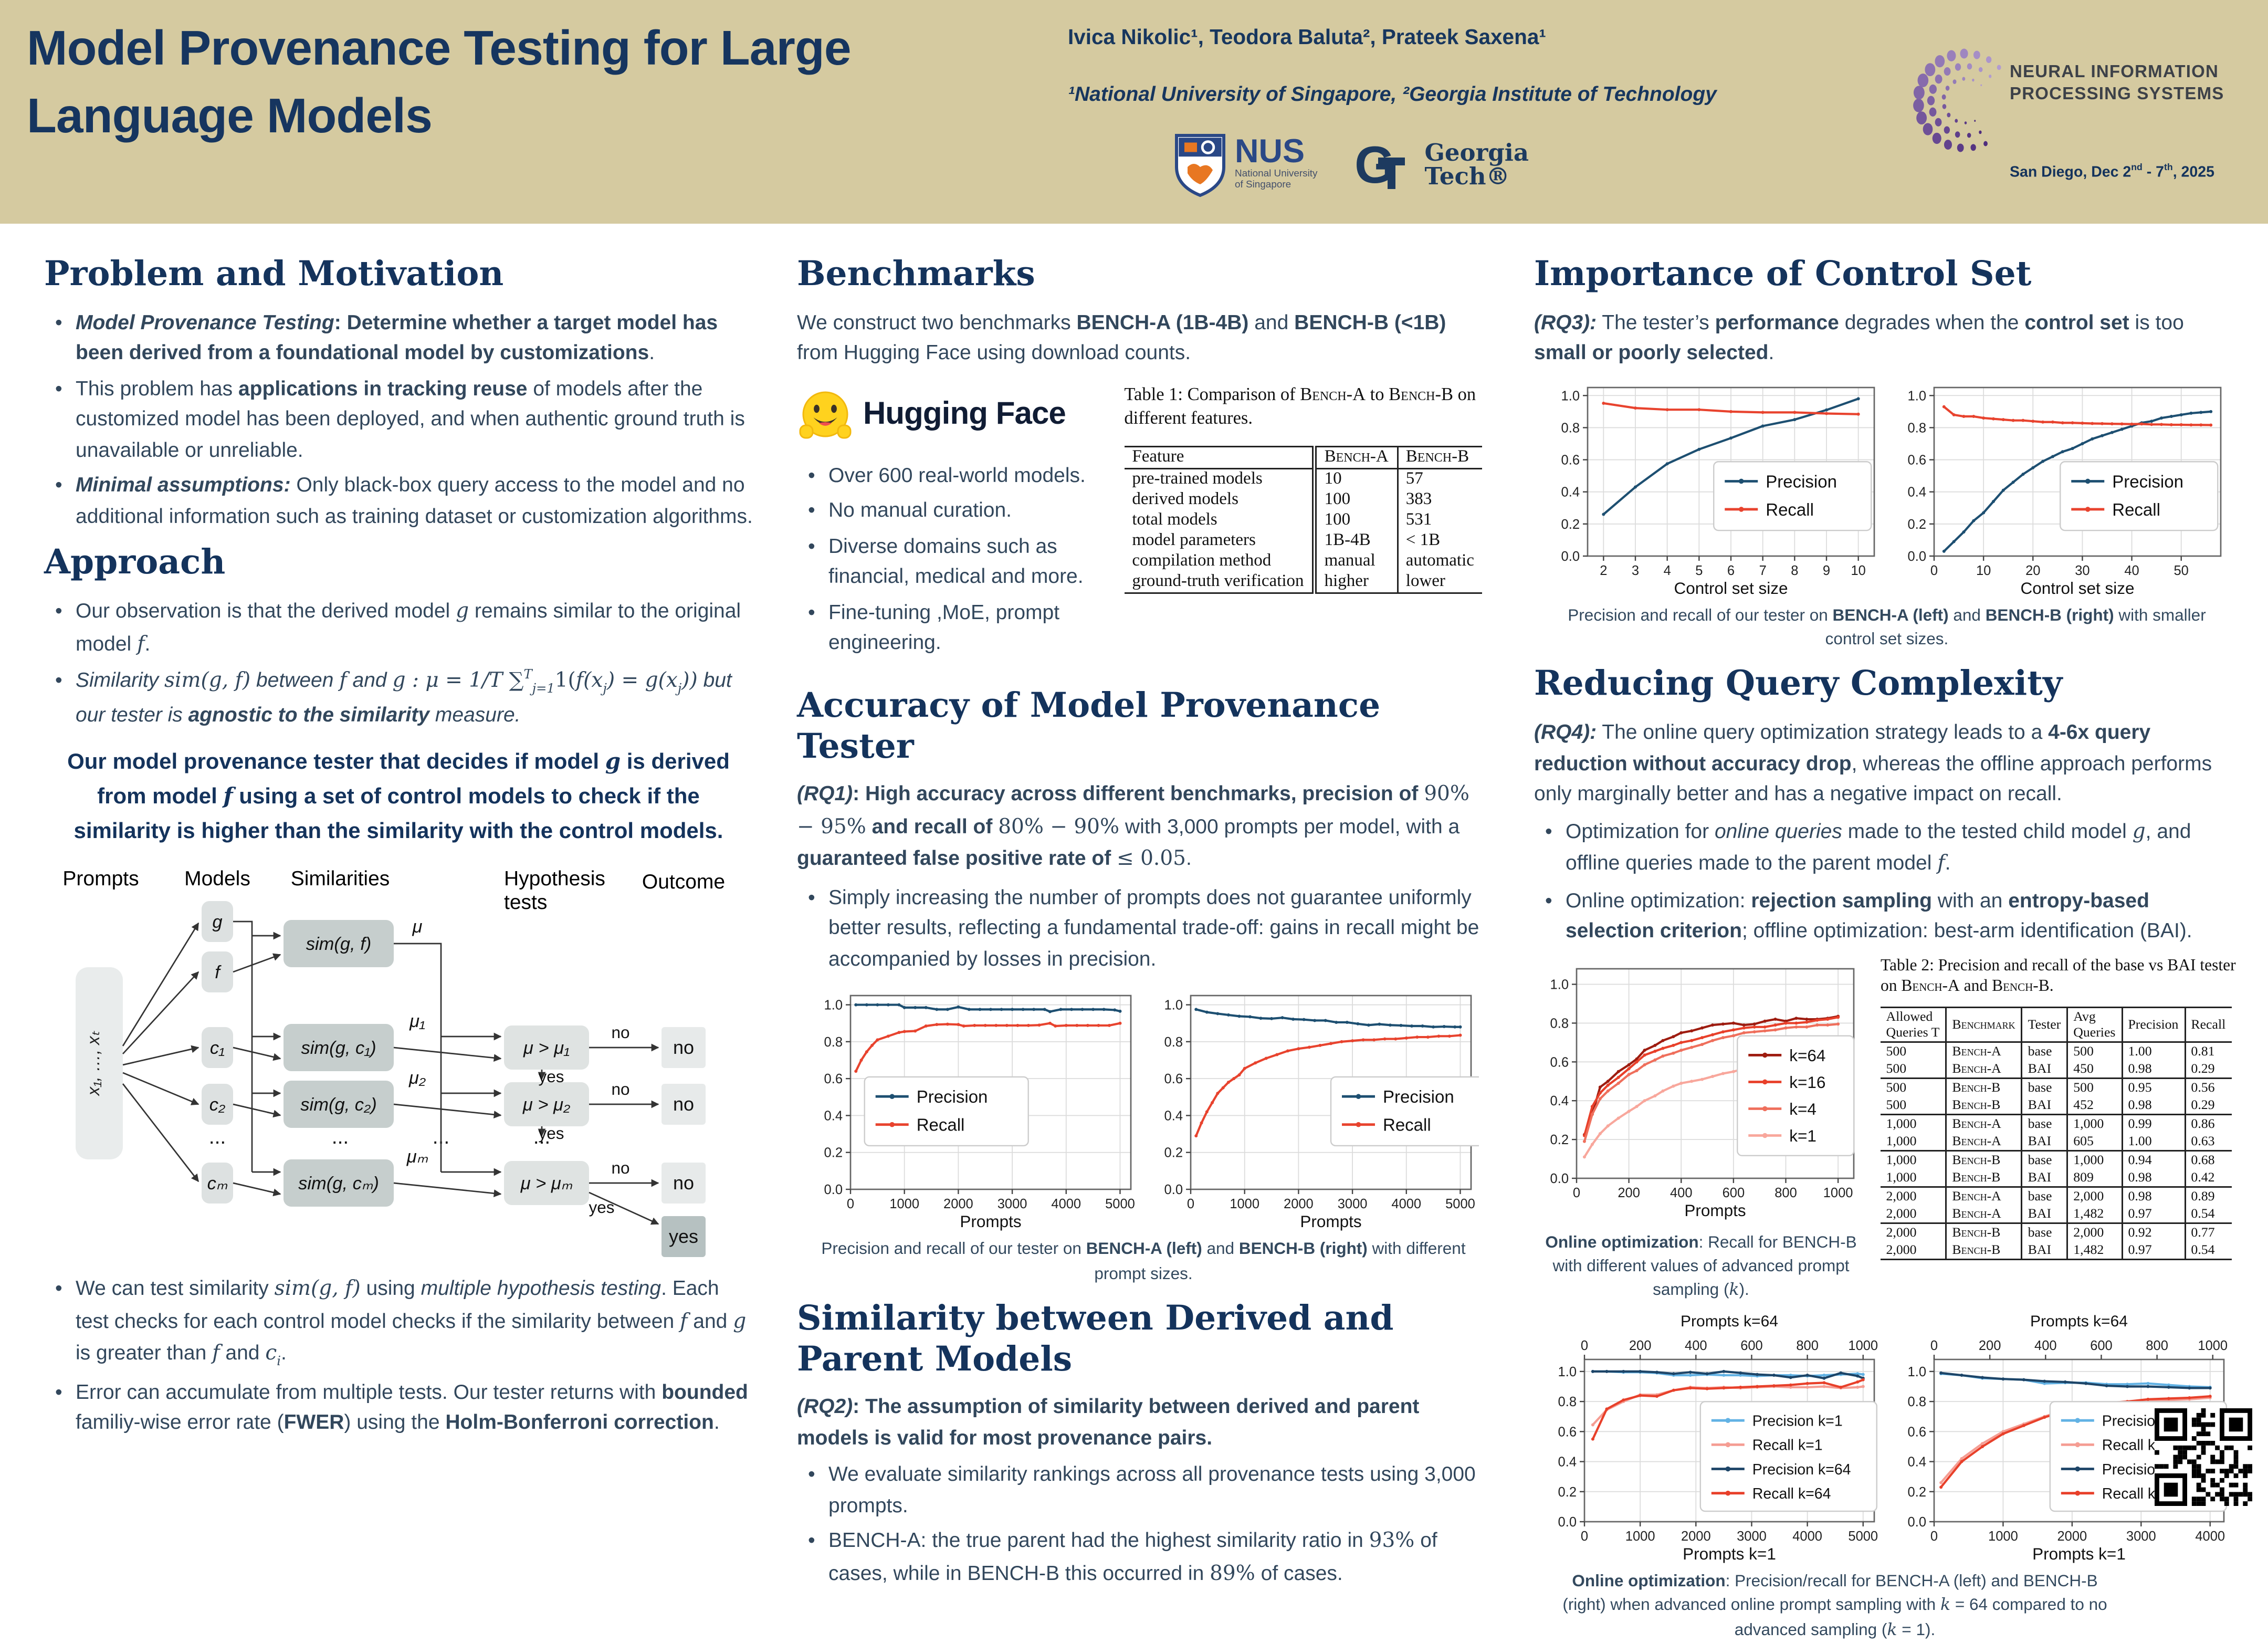 Image resolution: width=2268 pixels, height=1643 pixels. I want to click on svg-text: sim(g, cₘ), so click(338, 1184).